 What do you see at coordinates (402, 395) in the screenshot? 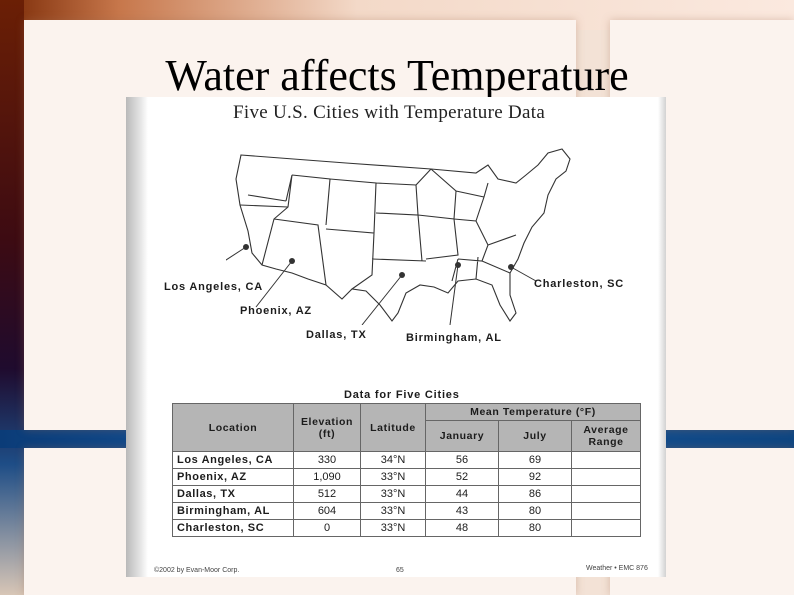
I see `table-title: Data for Five Cities` at bounding box center [402, 395].